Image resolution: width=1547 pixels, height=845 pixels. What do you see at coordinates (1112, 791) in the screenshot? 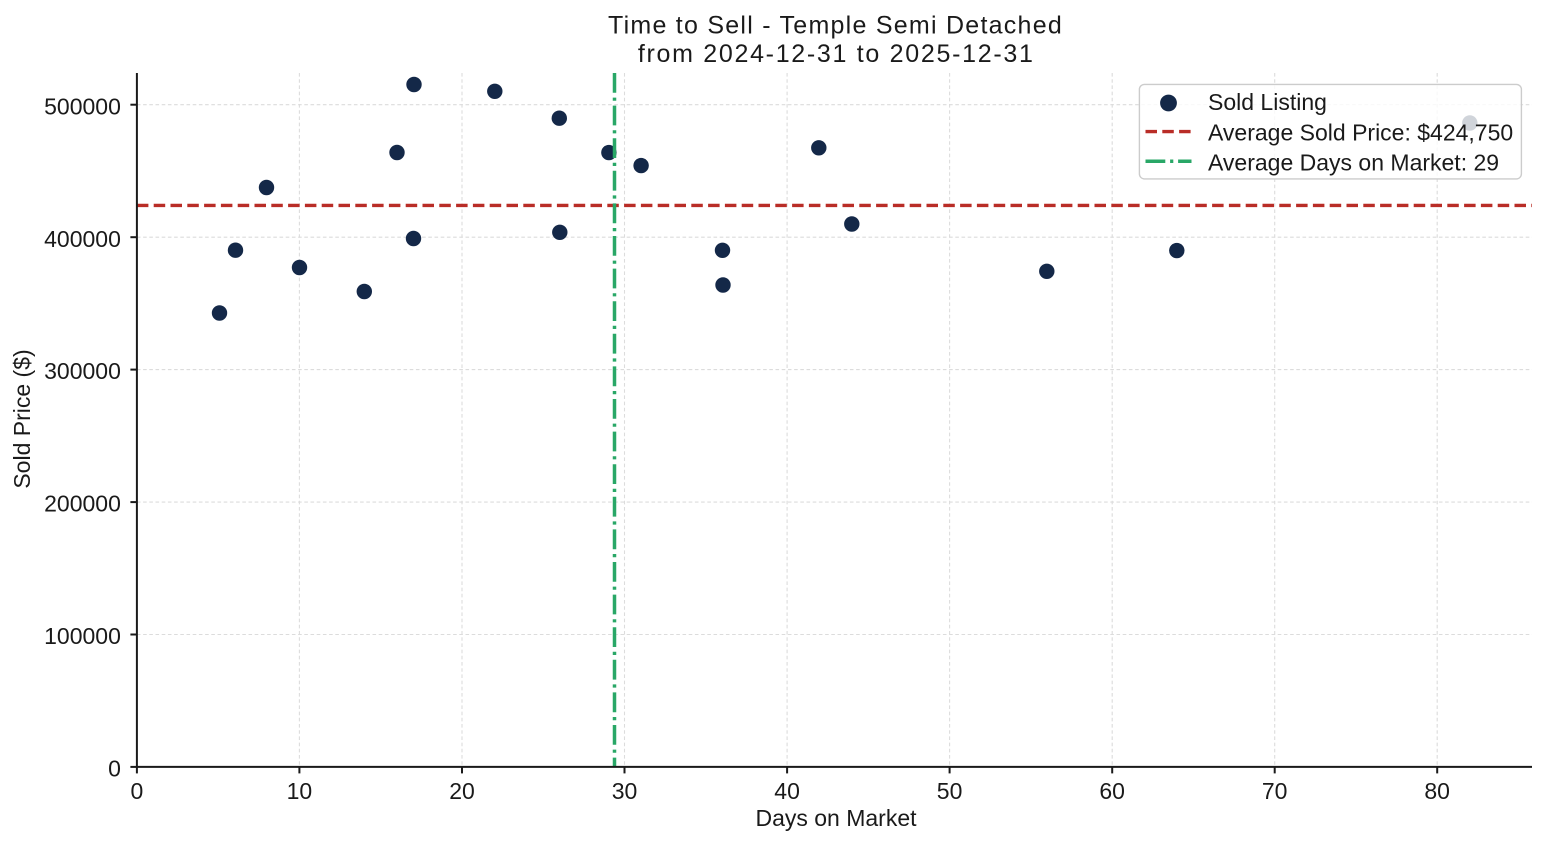
I see `svg-text: 60` at bounding box center [1112, 791].